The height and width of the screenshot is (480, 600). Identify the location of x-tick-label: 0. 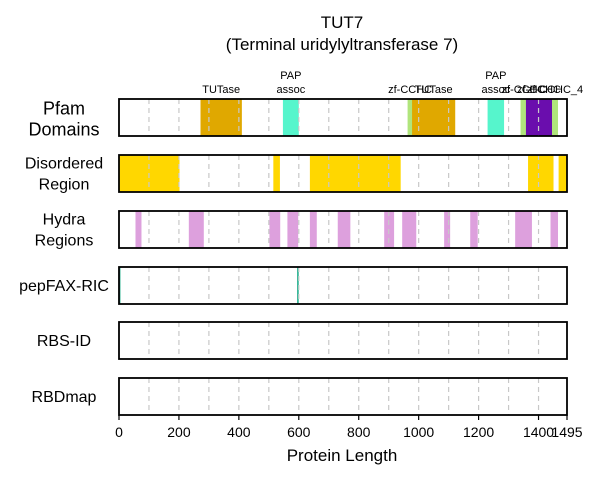
(119, 432).